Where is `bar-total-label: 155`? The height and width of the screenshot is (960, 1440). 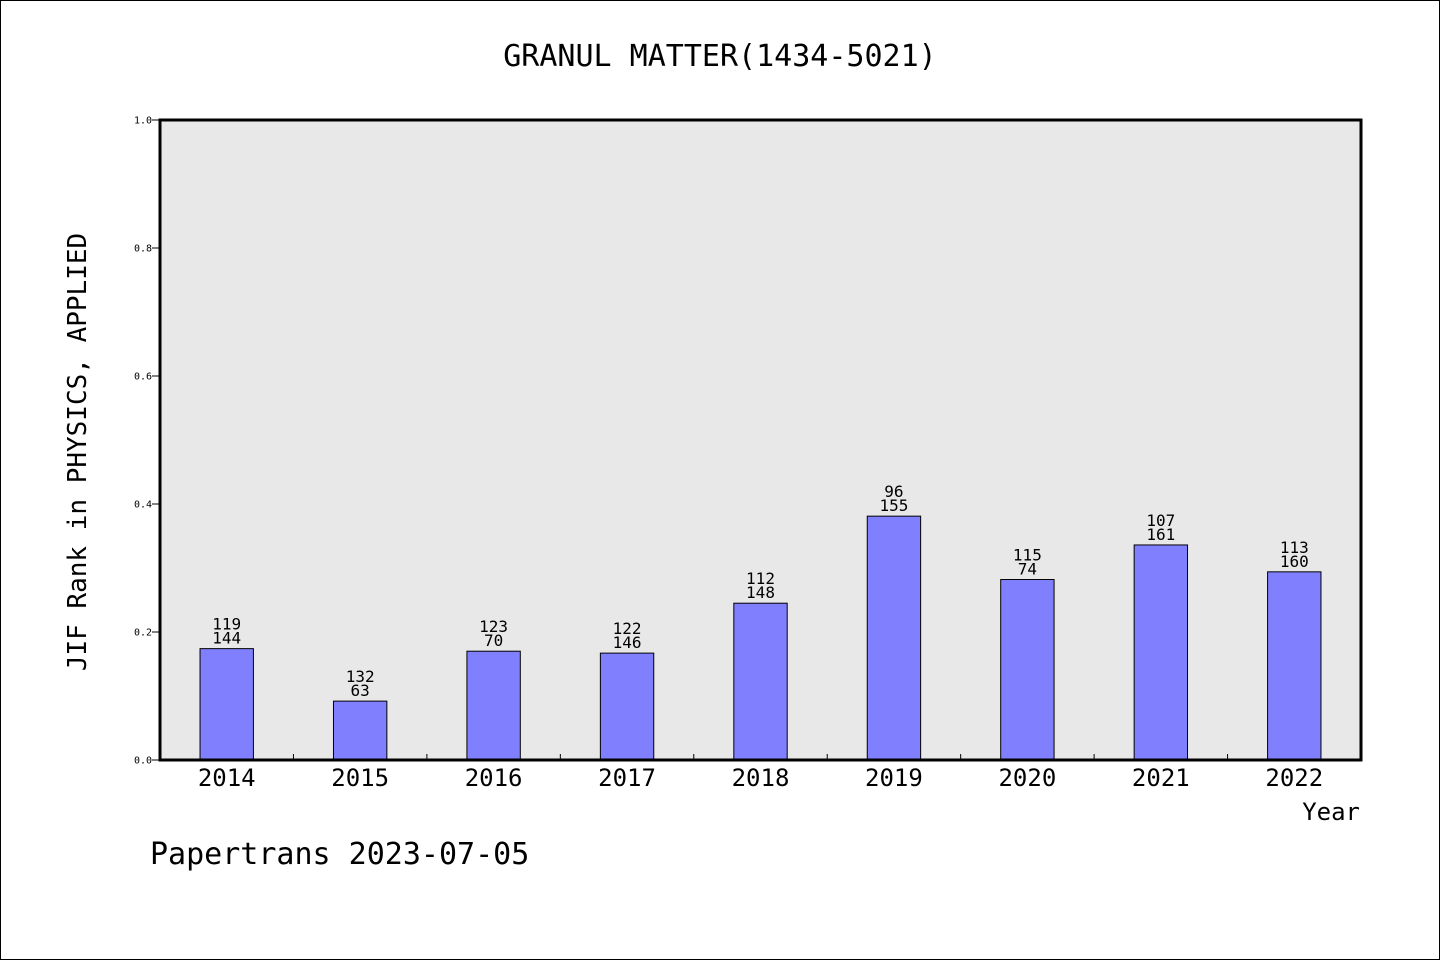
bar-total-label: 155 is located at coordinates (893, 505).